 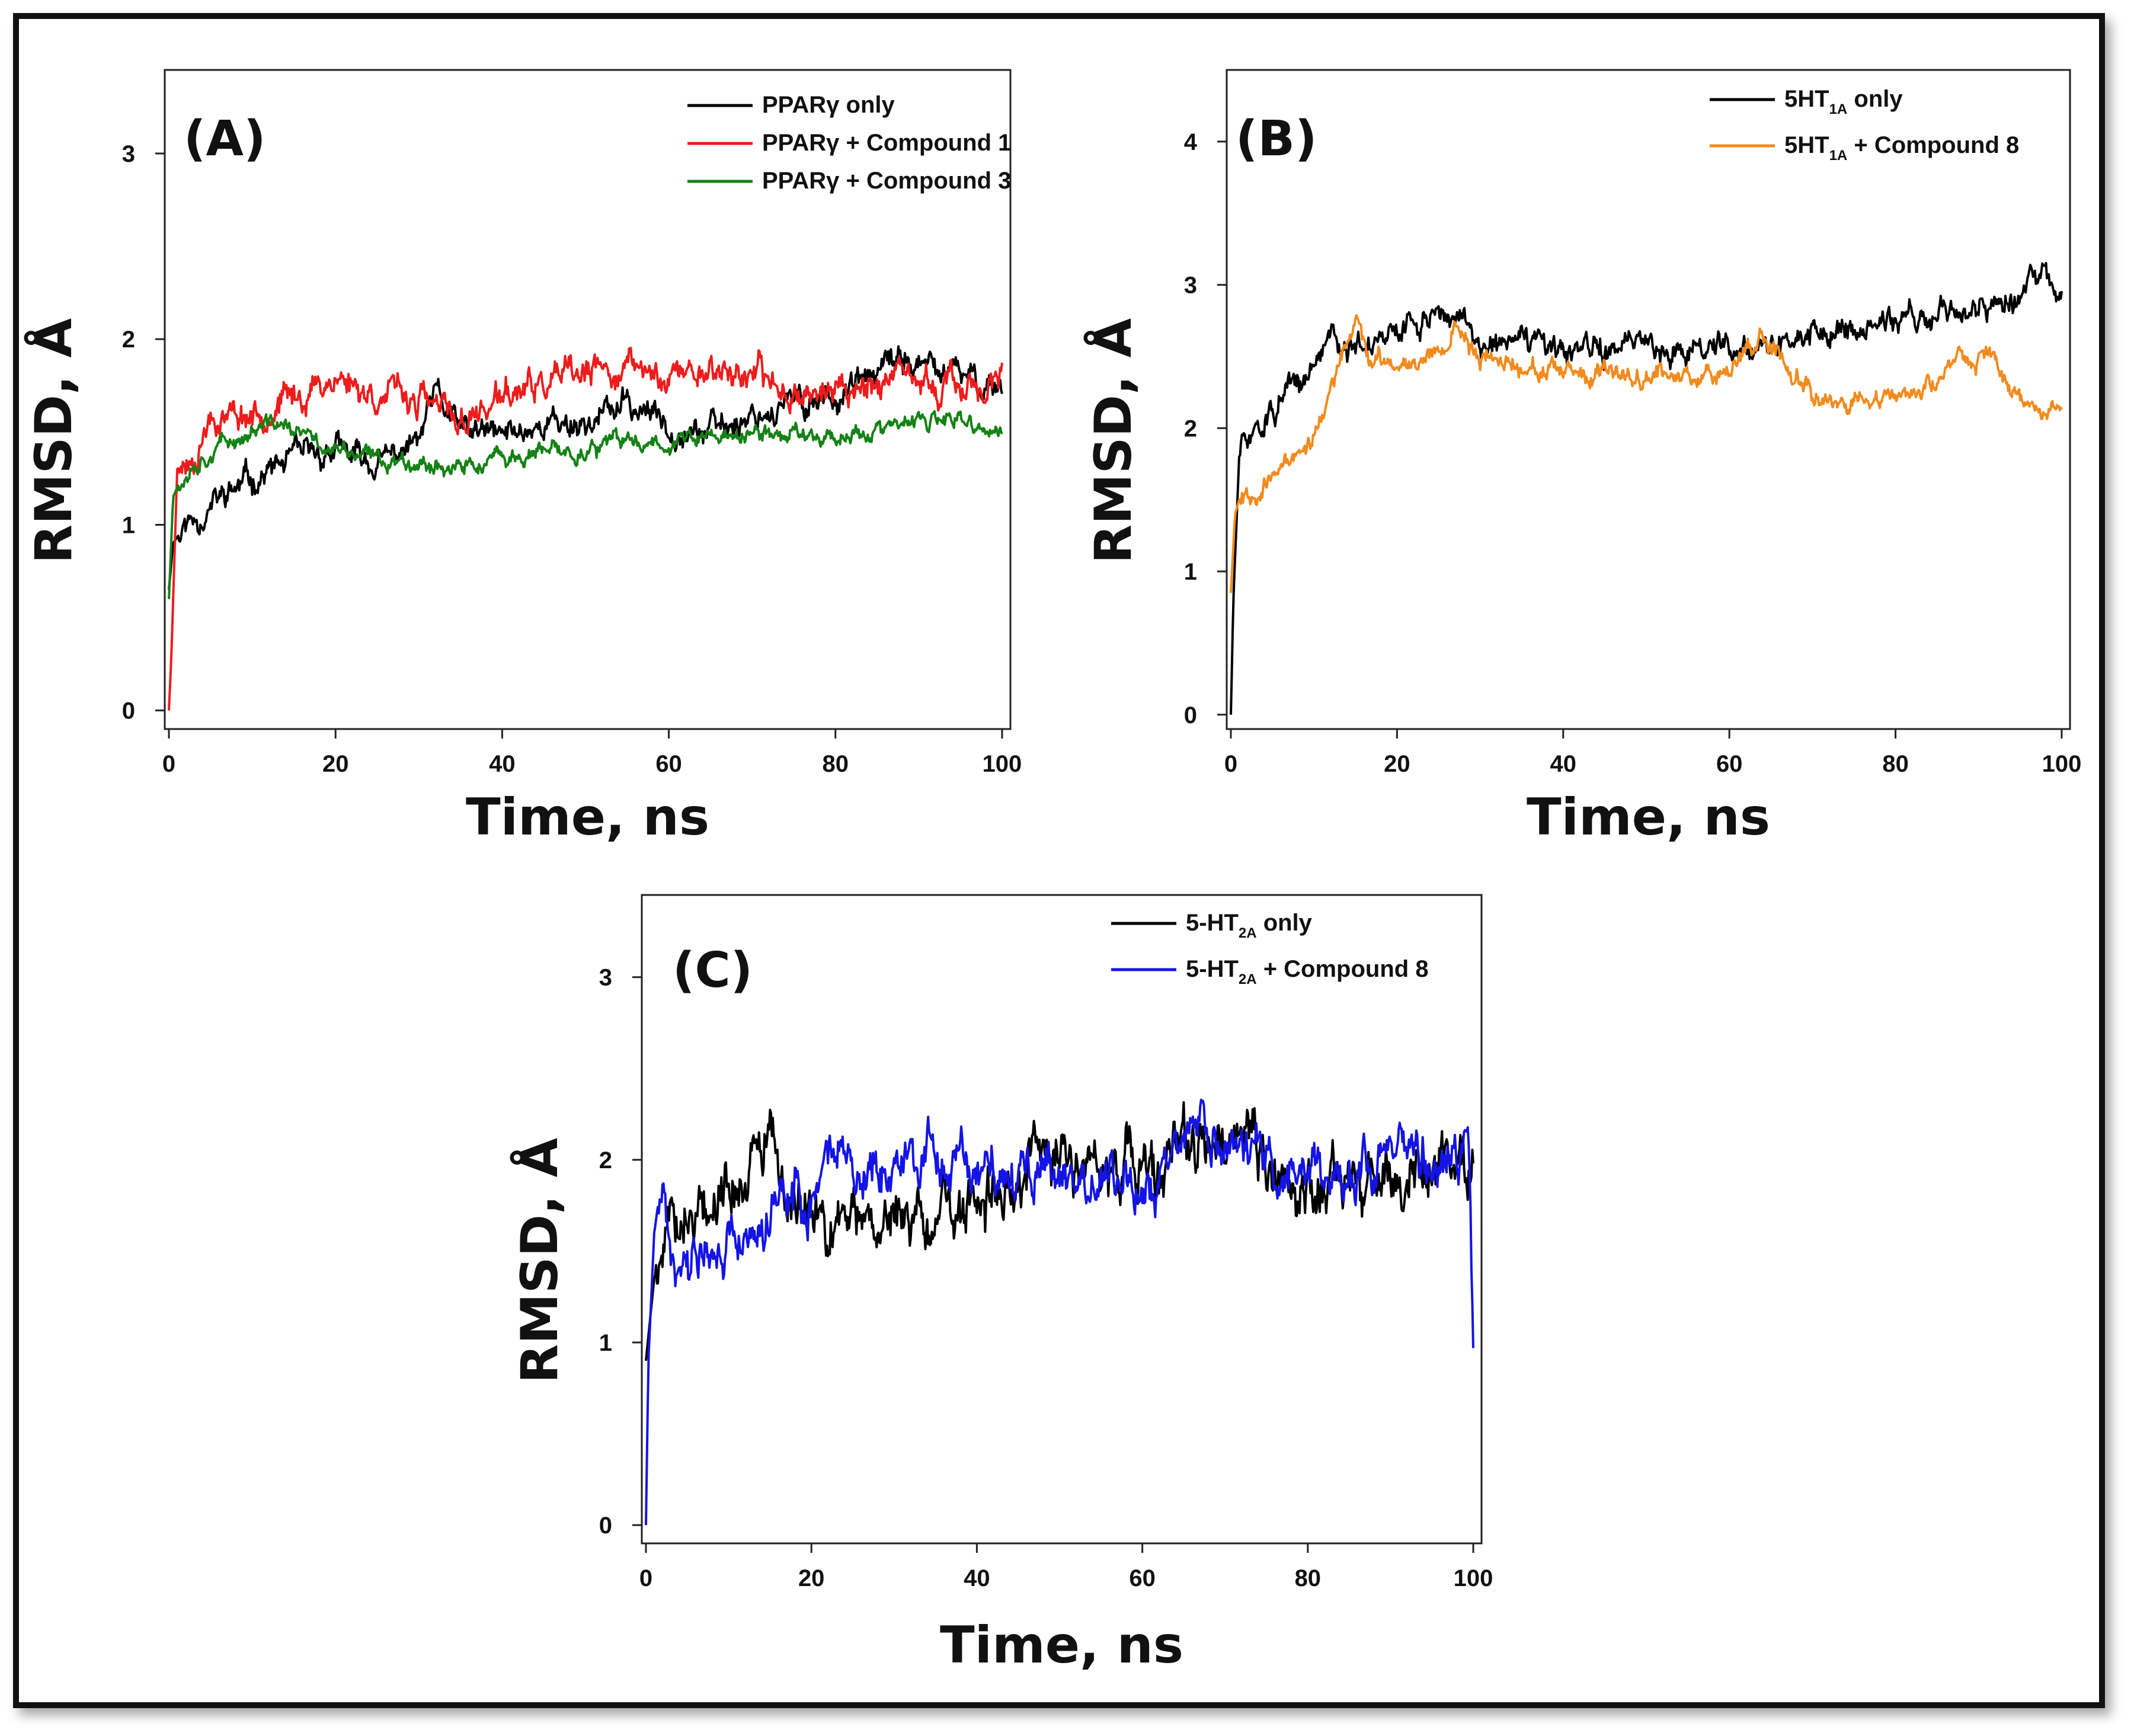 I want to click on legend-label-text: PPARγ + Compound 3, so click(x=886, y=181).